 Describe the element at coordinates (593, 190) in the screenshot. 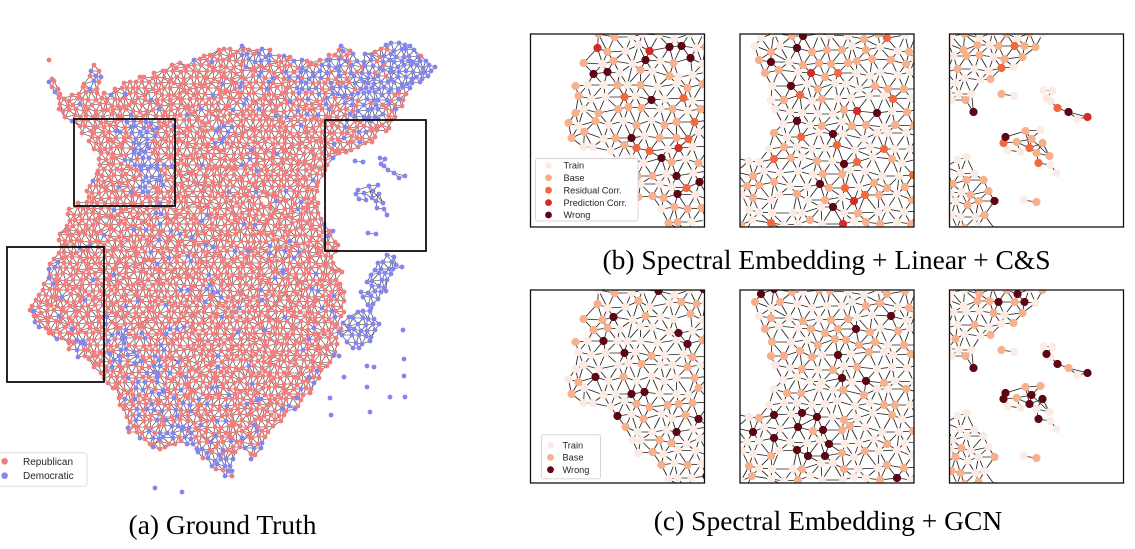

I see `svg-text: Residual Corr.` at that location.